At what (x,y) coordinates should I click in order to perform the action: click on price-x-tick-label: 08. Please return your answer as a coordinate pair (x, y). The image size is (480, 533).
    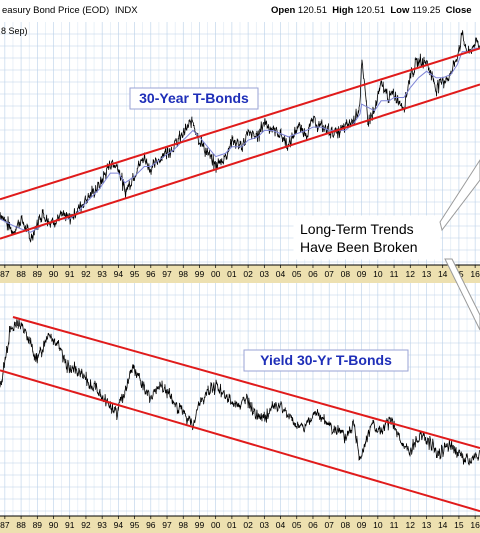
    Looking at the image, I should click on (346, 274).